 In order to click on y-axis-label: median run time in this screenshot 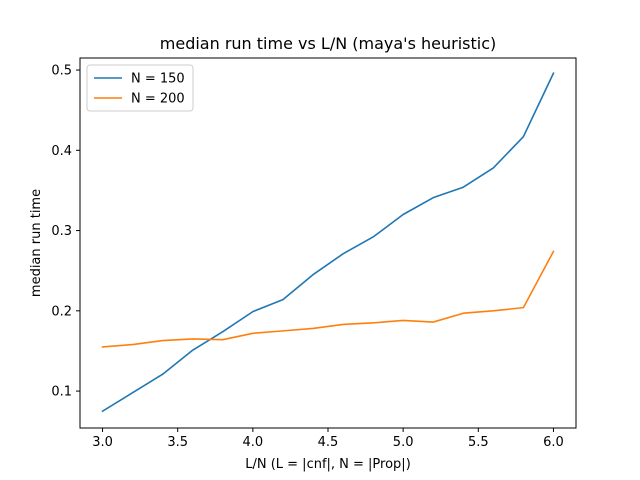, I will do `click(36, 243)`.